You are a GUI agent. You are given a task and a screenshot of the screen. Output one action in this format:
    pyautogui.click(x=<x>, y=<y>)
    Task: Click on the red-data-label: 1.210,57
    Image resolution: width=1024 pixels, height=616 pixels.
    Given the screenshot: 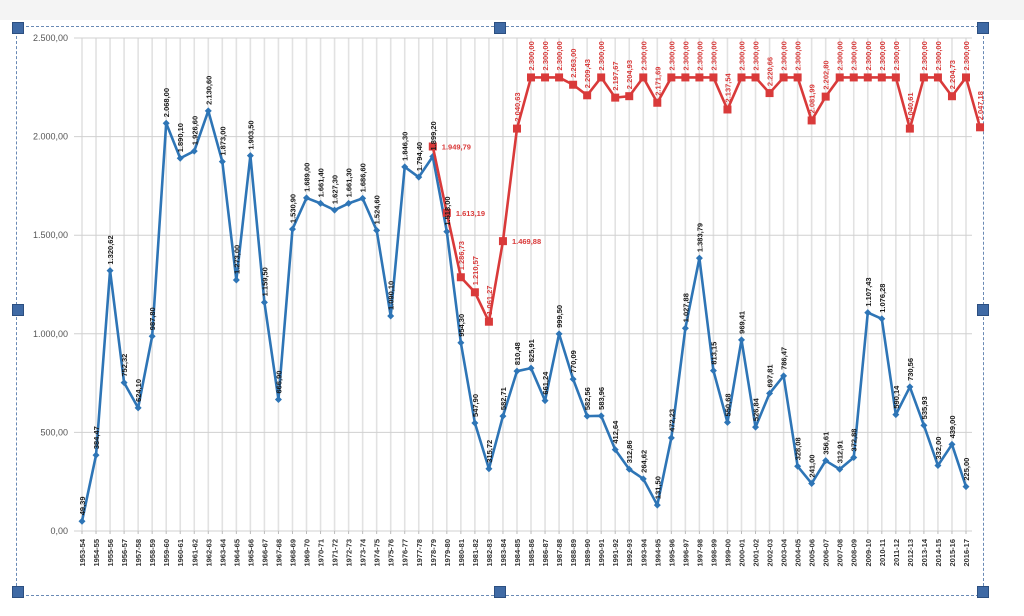 What is the action you would take?
    pyautogui.click(x=475, y=270)
    